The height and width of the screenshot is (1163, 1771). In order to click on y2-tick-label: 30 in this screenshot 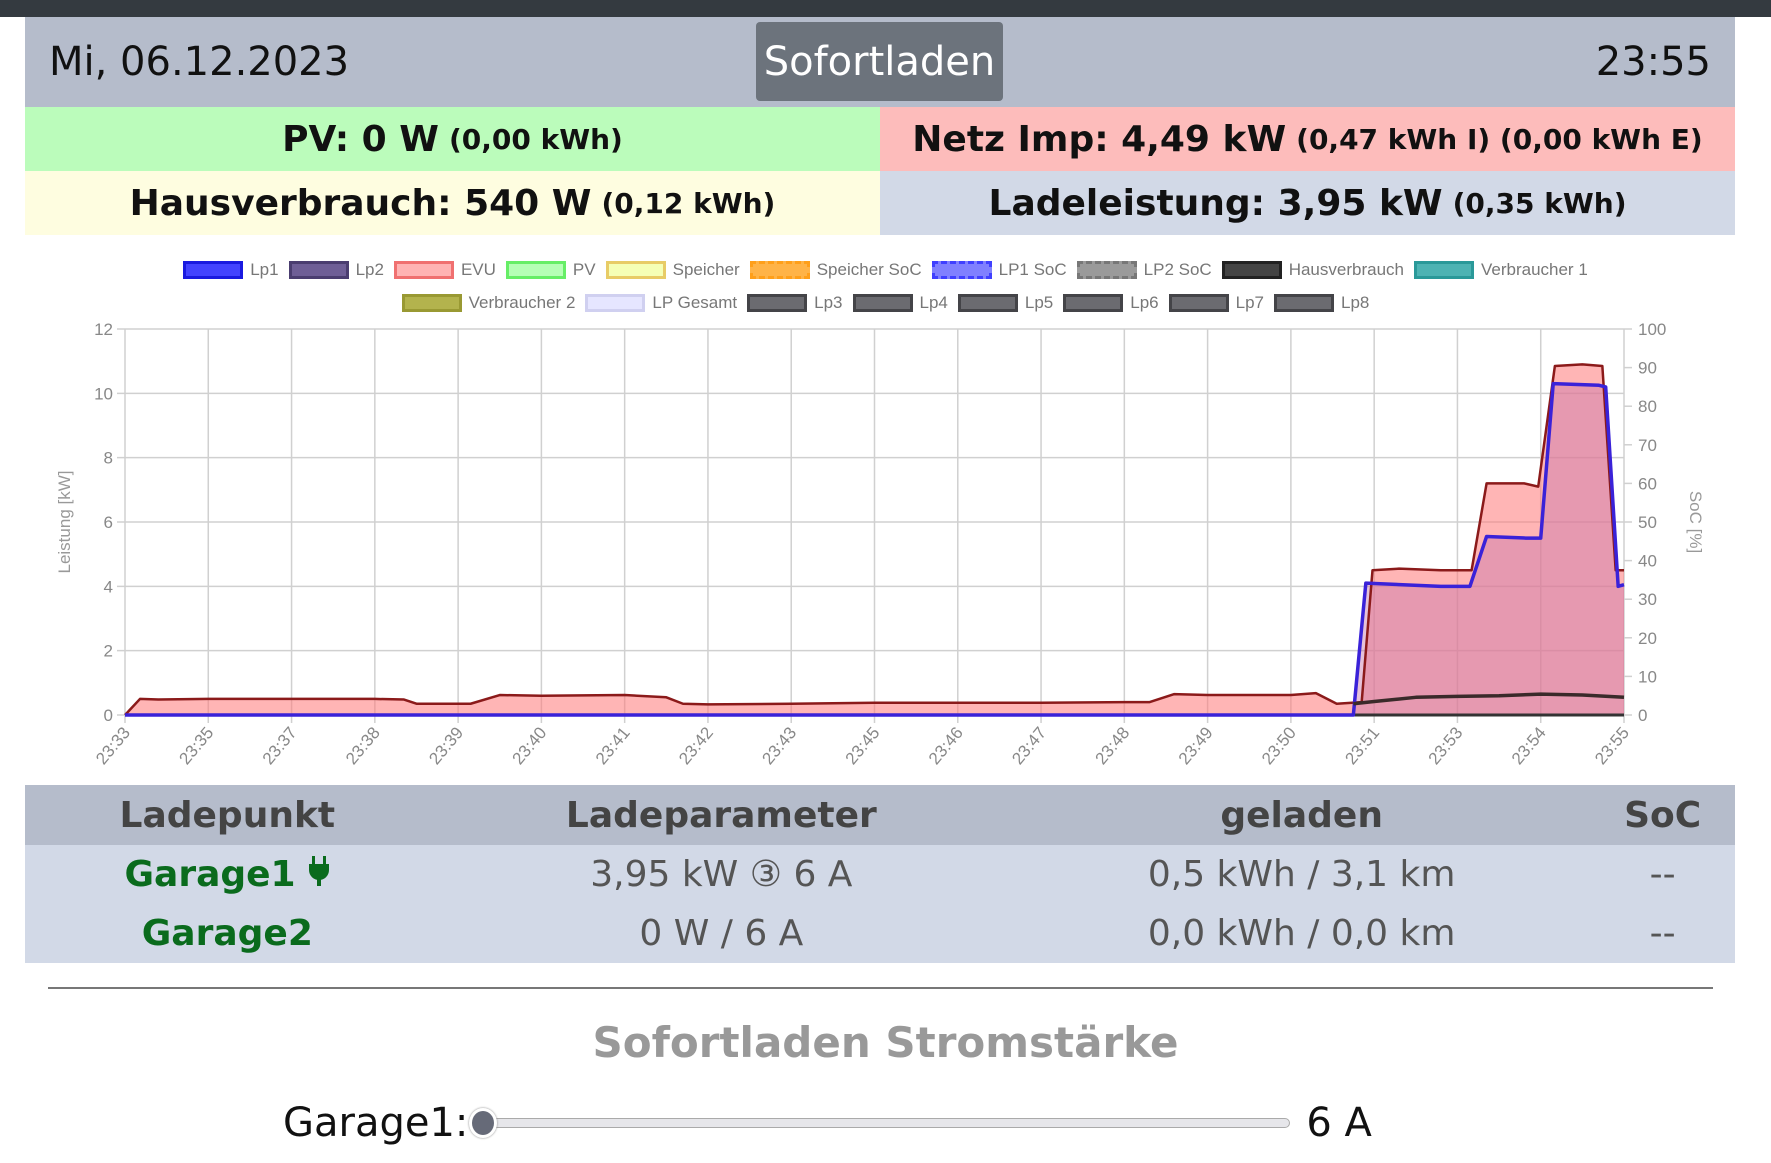, I will do `click(1647, 599)`.